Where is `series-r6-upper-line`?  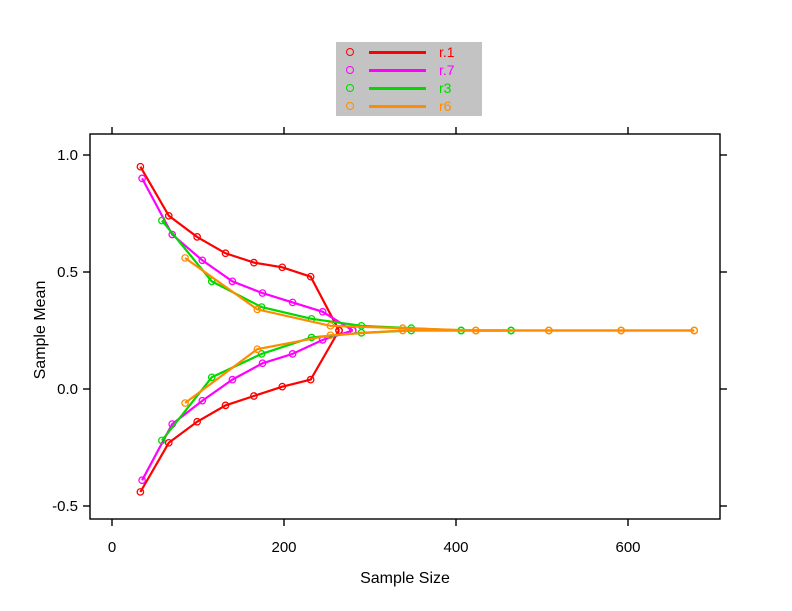
series-r6-upper-line is located at coordinates (439, 294).